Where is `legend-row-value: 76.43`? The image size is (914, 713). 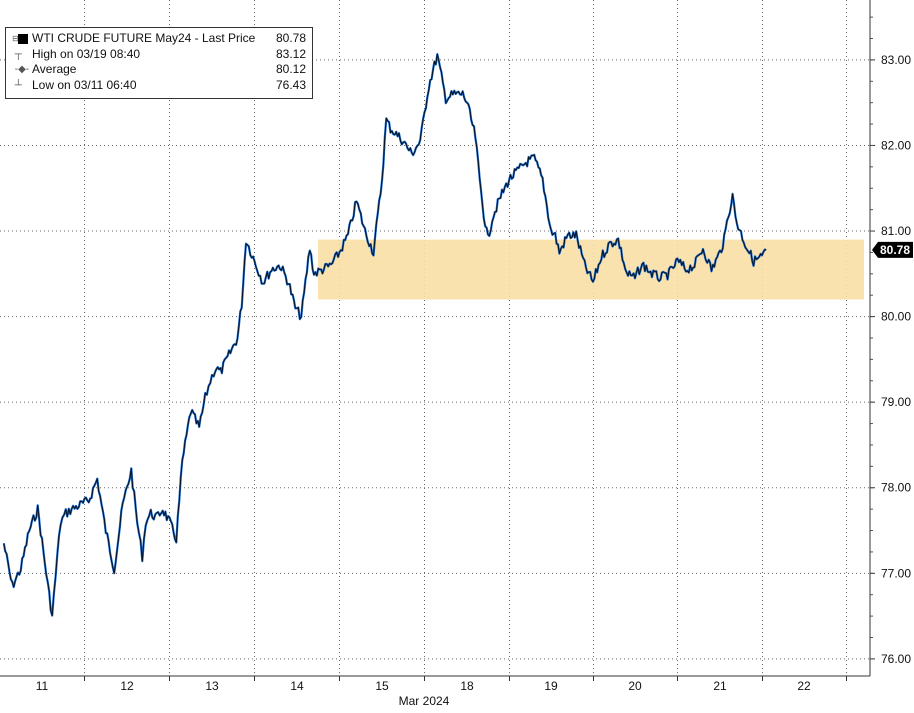
legend-row-value: 76.43 is located at coordinates (290, 84).